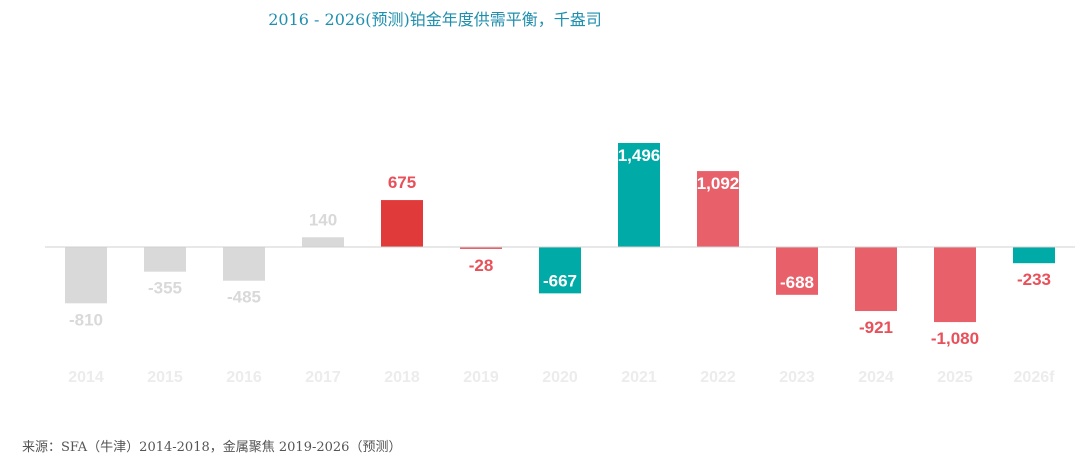 The height and width of the screenshot is (465, 1080). I want to click on bar-2020, so click(560, 270).